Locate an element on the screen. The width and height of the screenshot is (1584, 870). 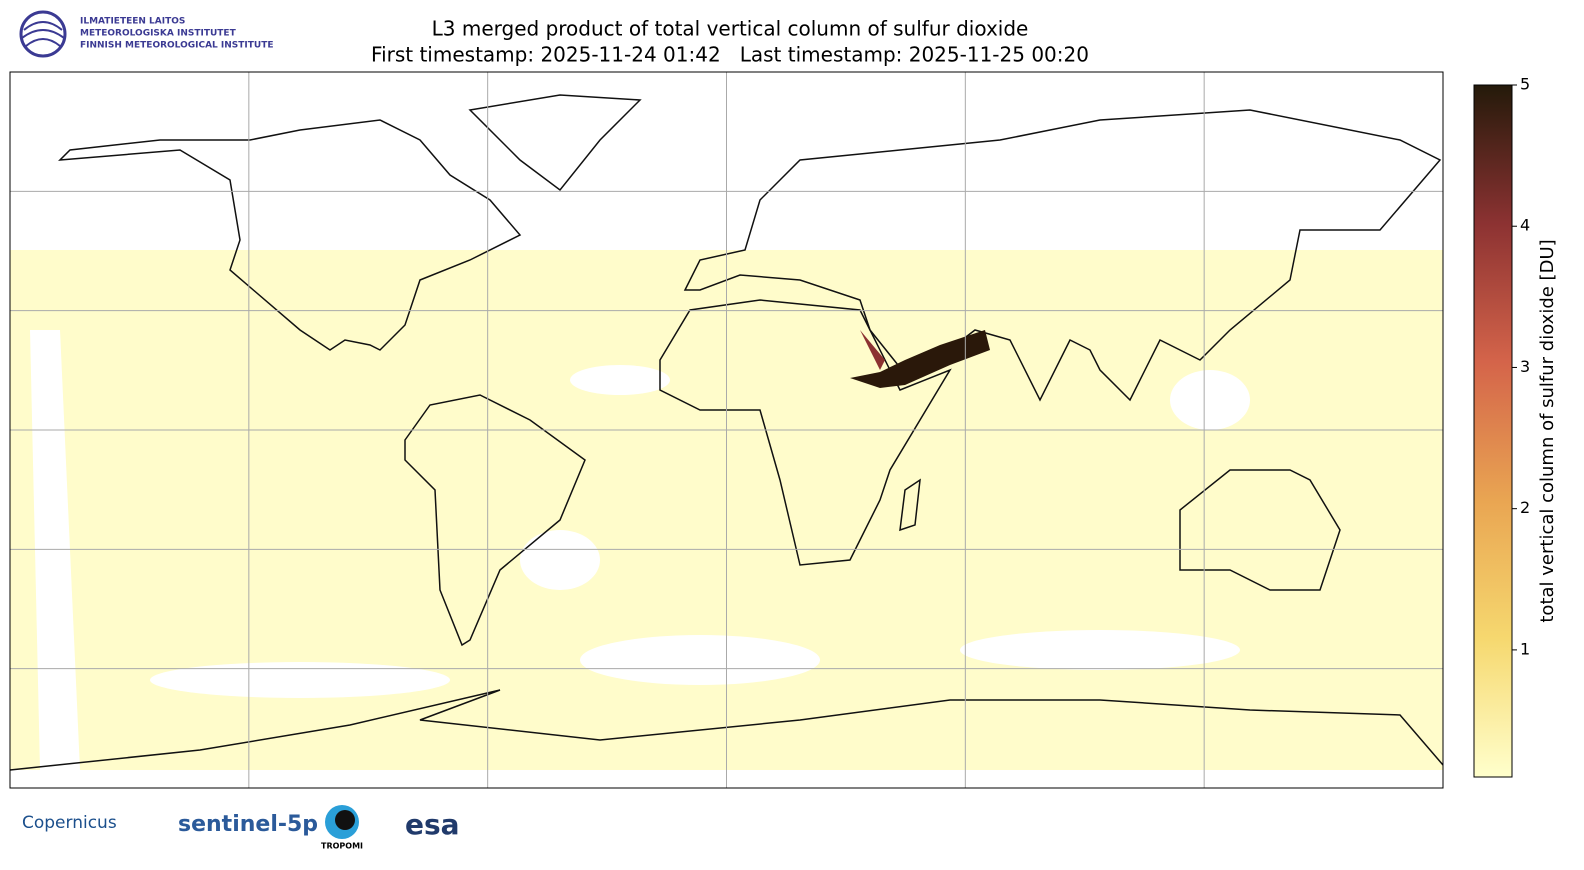
logo-line: ILMATIETEEN LAITOS is located at coordinates (132, 22).